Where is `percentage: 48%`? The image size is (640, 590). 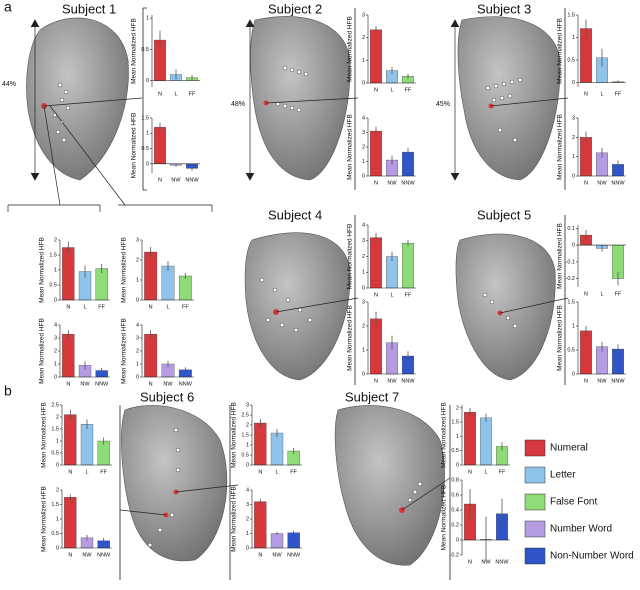
percentage: 48% is located at coordinates (238, 104).